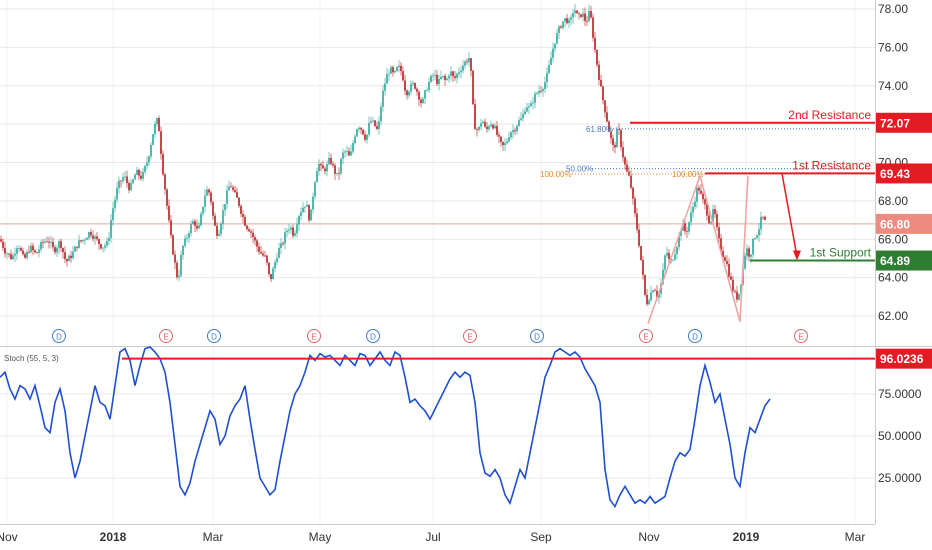 This screenshot has height=550, width=932. Describe the element at coordinates (893, 239) in the screenshot. I see `price-tick-label: 66.00` at that location.